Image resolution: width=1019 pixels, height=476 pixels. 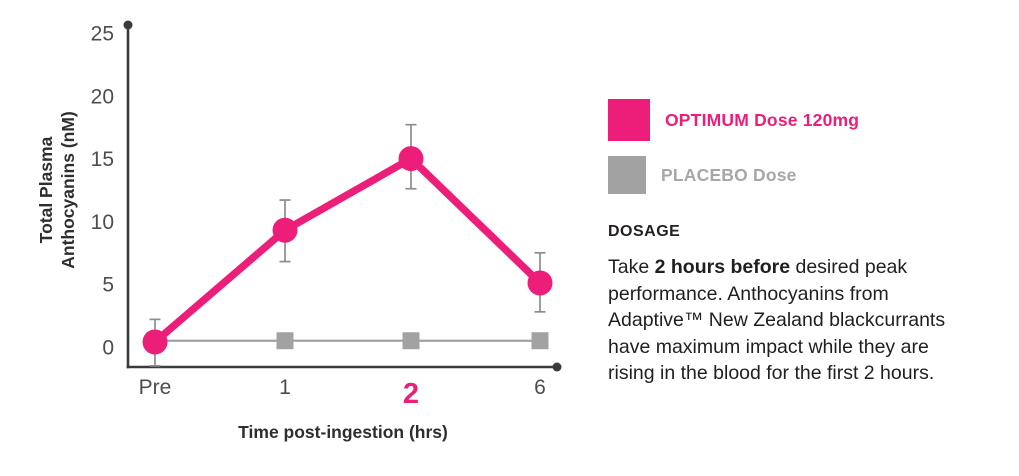 I want to click on y-tick-label: 0, so click(x=108, y=348).